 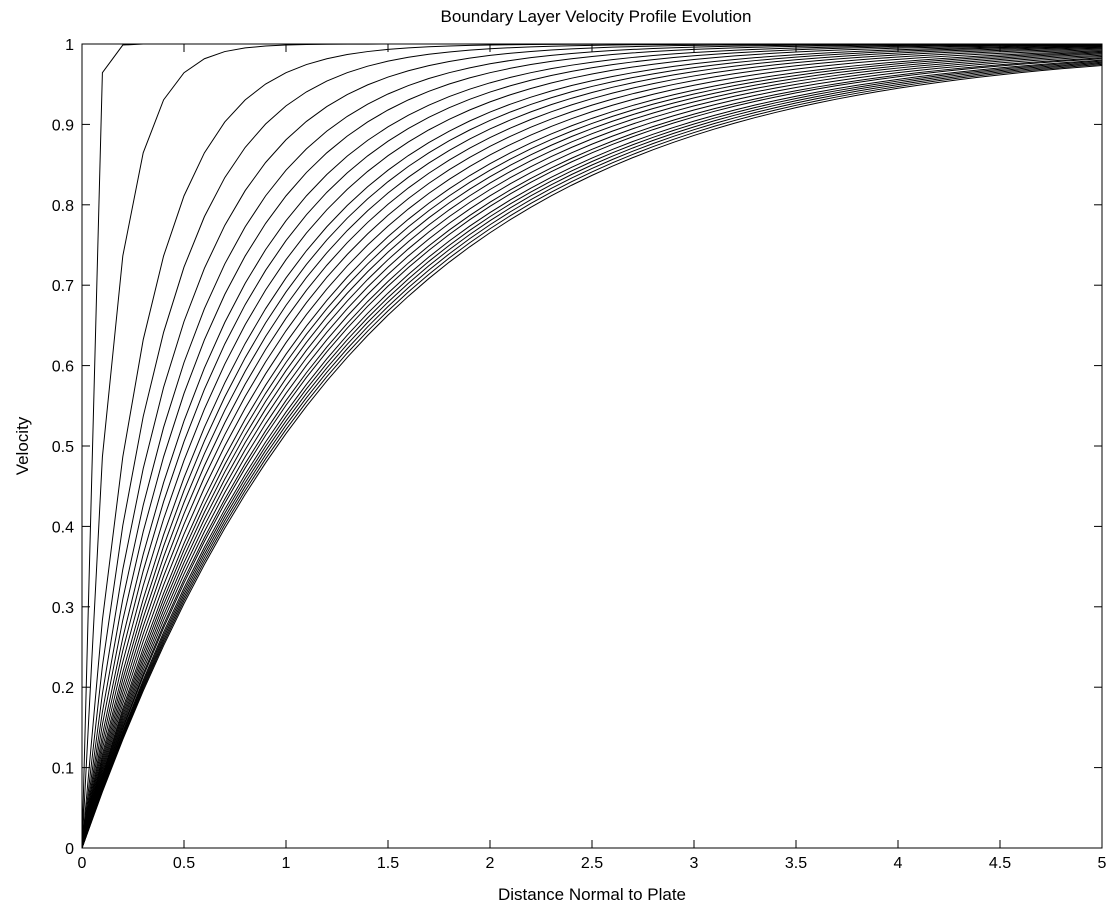 I want to click on x-tick-label: 3.5, so click(x=796, y=863).